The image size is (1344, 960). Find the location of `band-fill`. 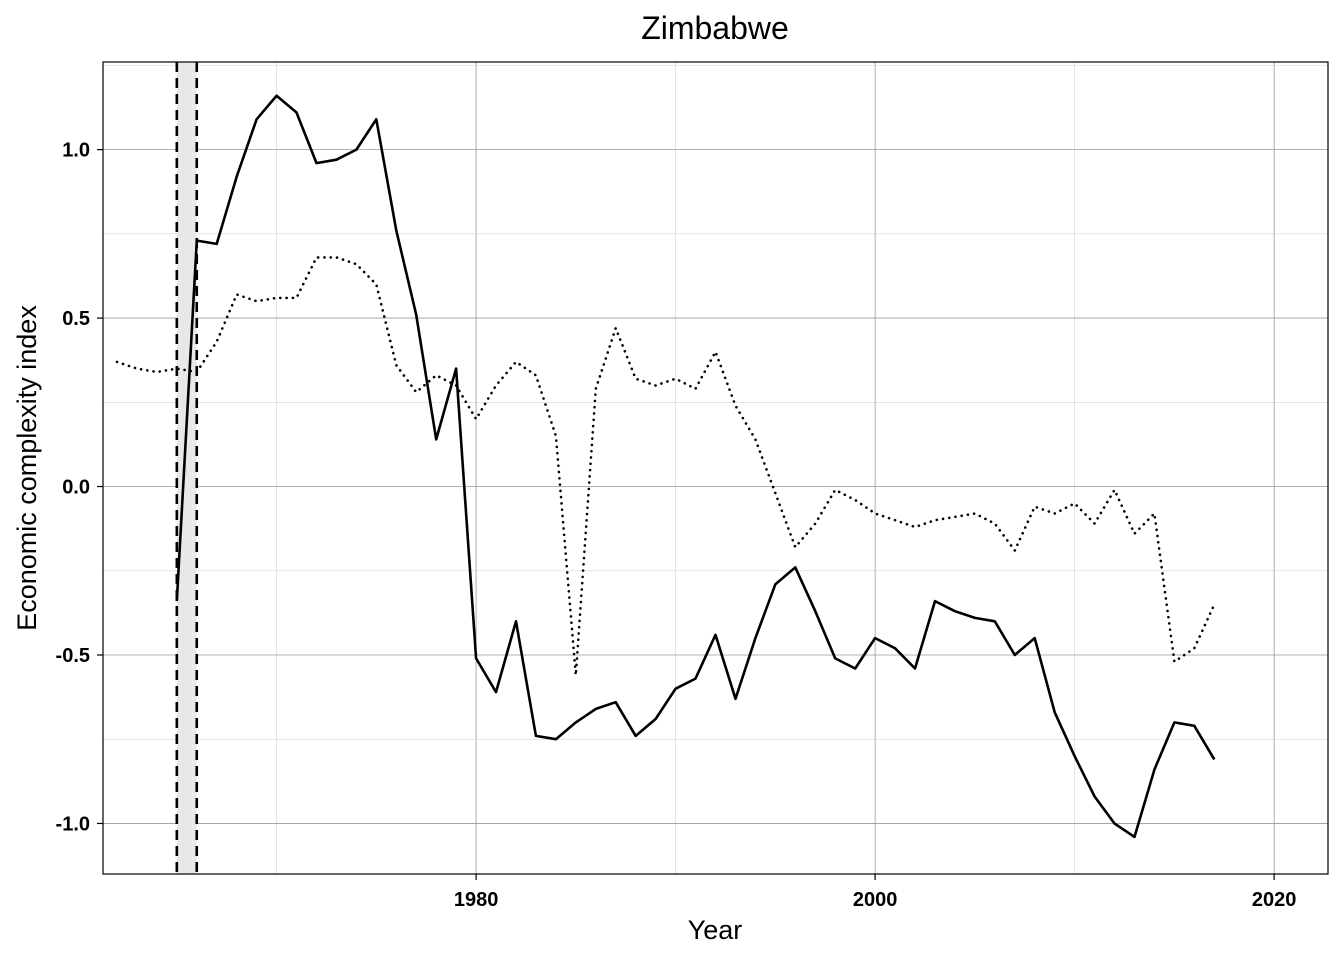

band-fill is located at coordinates (186, 468).